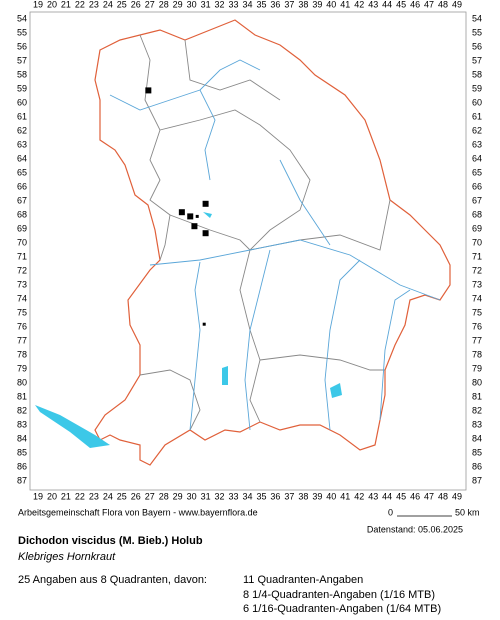  What do you see at coordinates (477, 438) in the screenshot?
I see `y-grid-label: 84` at bounding box center [477, 438].